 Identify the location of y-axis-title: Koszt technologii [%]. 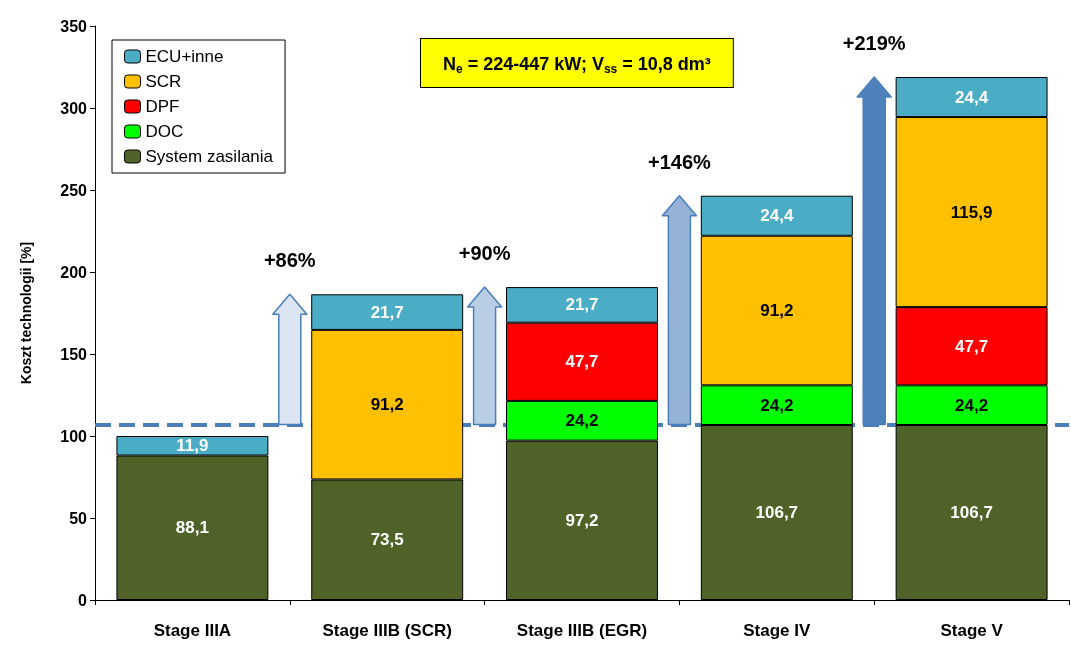
(26, 313).